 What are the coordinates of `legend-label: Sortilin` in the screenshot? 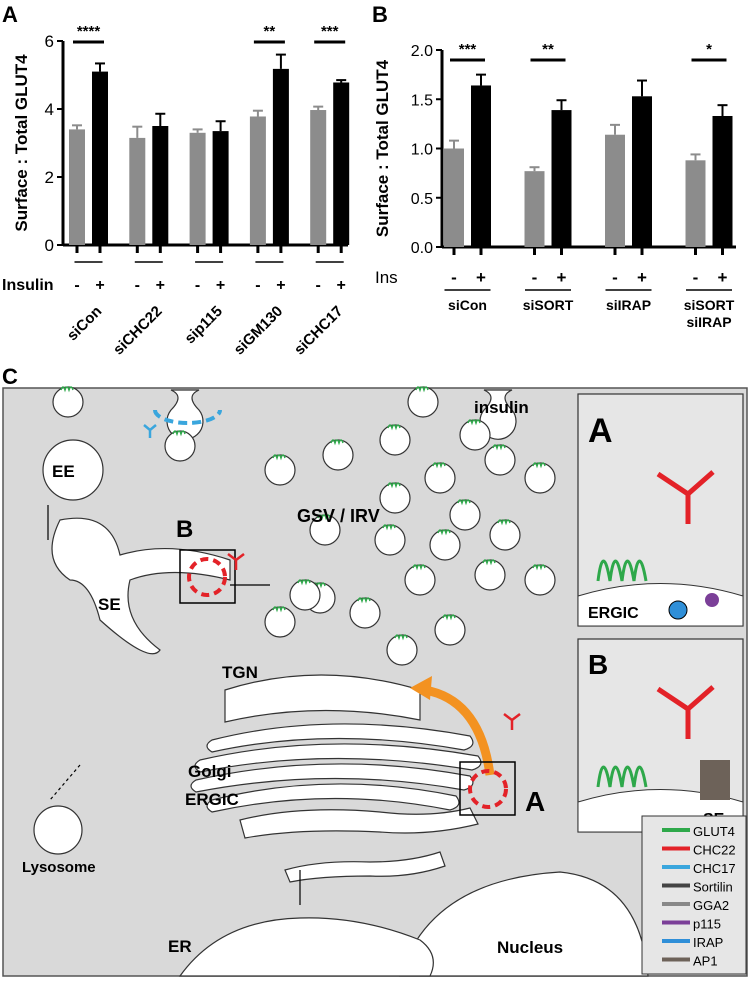 It's located at (713, 887).